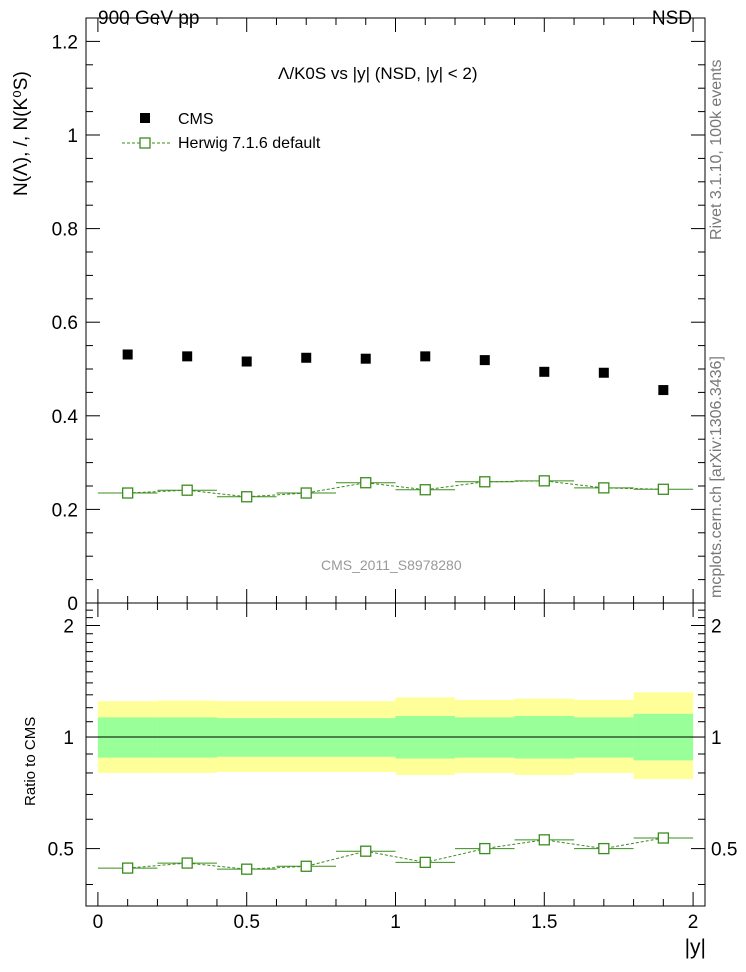 The width and height of the screenshot is (746, 972). Describe the element at coordinates (391, 565) in the screenshot. I see `analysis-id: CMS_2011_S8978280` at that location.